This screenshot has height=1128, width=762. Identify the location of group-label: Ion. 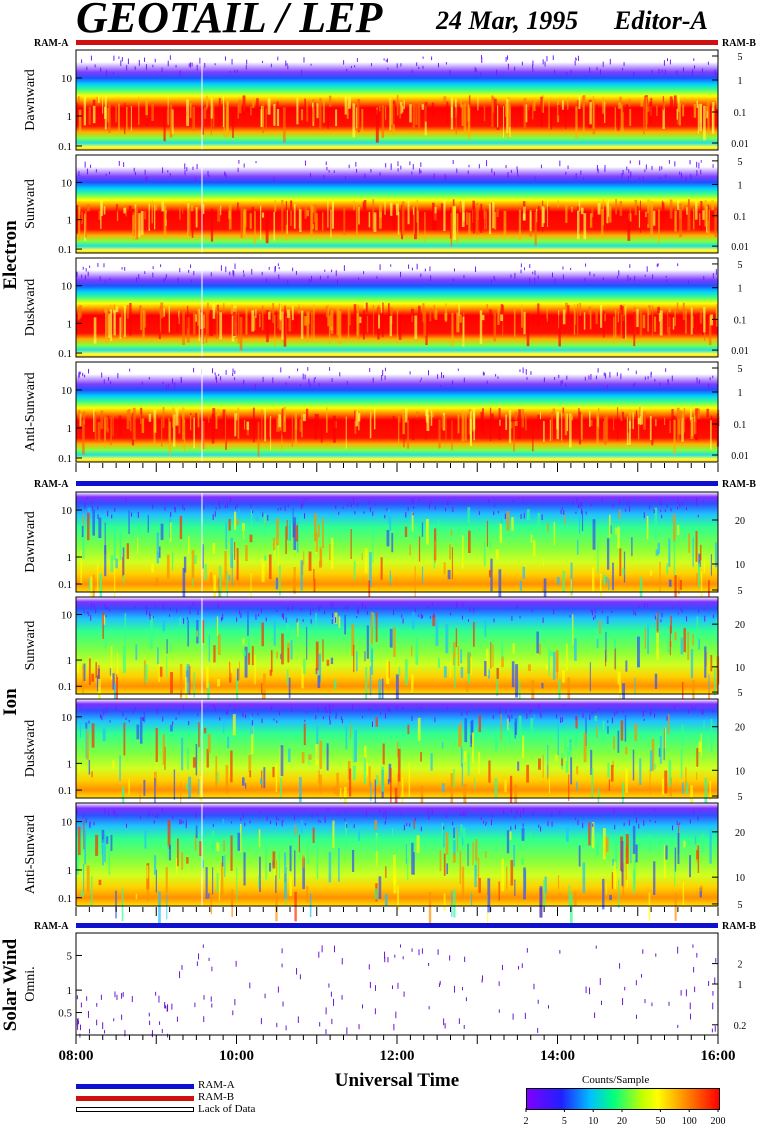
(10, 702).